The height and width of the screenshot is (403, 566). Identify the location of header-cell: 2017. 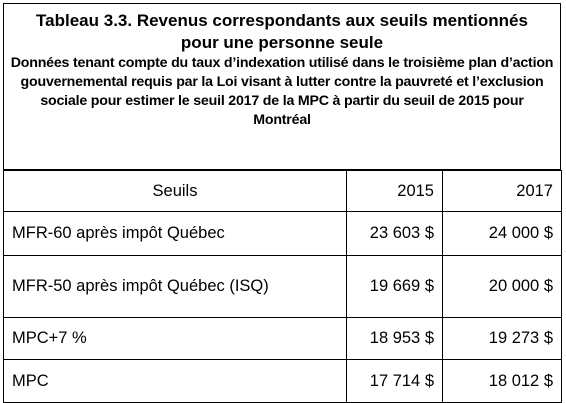
(502, 191).